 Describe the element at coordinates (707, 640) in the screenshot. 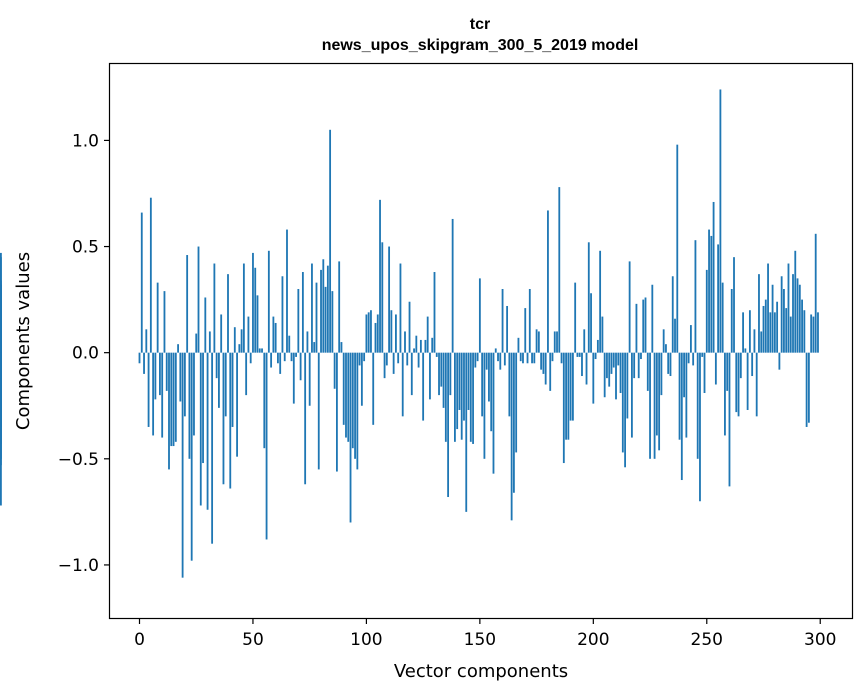

I see `x-tick-label: 250` at that location.